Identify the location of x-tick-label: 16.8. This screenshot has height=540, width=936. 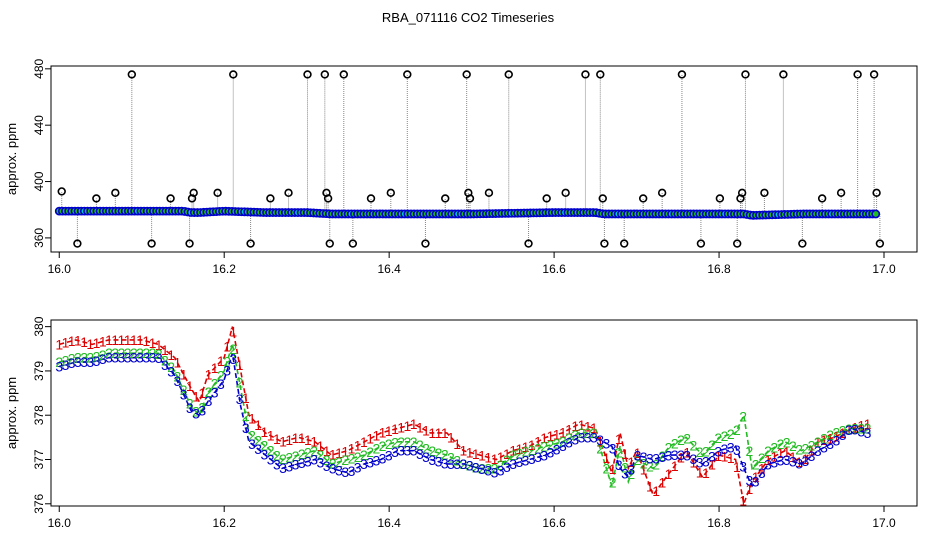
(719, 523).